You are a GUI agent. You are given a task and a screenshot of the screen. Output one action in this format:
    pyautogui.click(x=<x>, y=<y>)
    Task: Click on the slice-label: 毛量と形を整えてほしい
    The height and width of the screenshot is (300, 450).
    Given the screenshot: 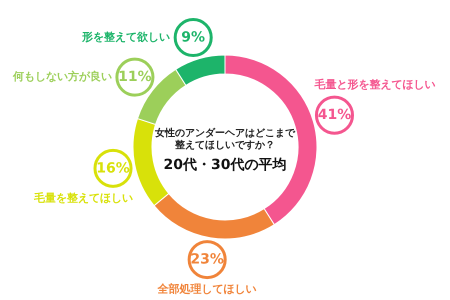 What is the action you would take?
    pyautogui.click(x=374, y=85)
    